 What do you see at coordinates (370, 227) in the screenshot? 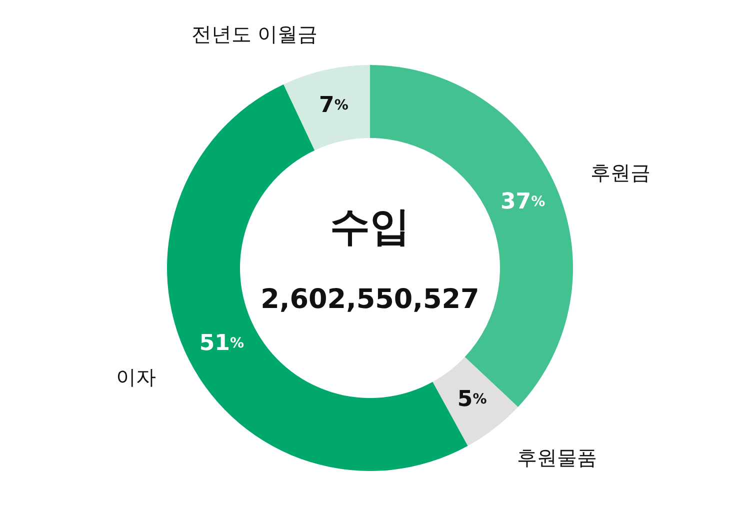
I see `text: 수입` at bounding box center [370, 227].